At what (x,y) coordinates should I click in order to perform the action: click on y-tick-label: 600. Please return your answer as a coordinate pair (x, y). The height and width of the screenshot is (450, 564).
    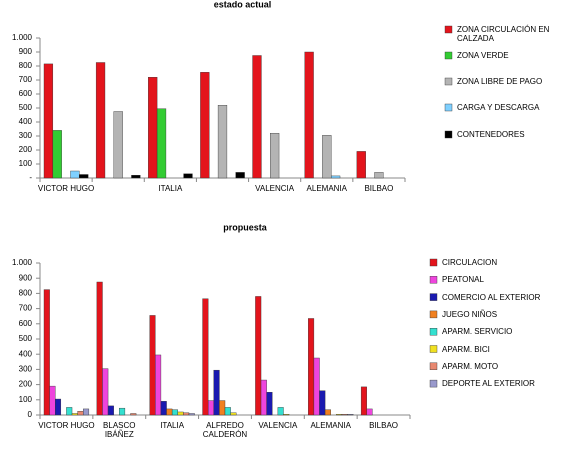
    Looking at the image, I should click on (26, 323).